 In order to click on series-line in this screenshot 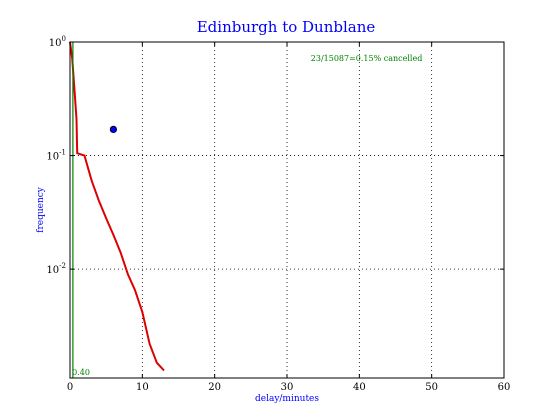, I will do `click(117, 206)`.